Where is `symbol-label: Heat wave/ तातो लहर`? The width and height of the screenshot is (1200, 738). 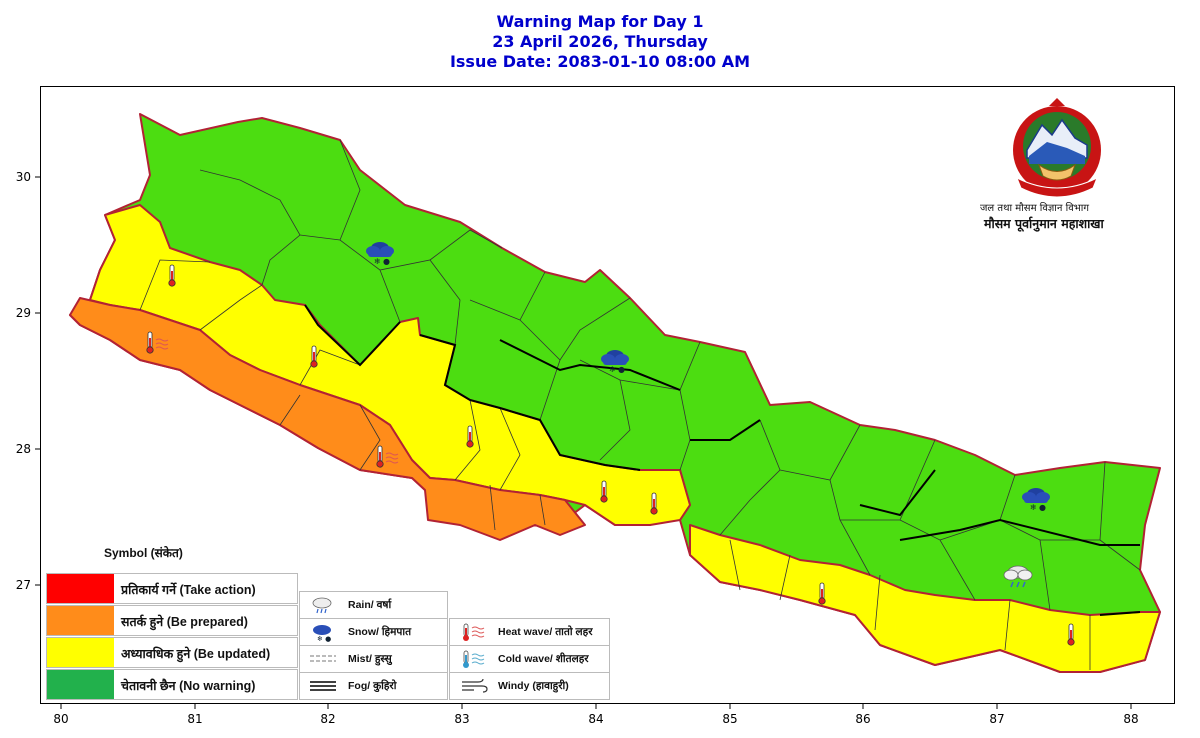
symbol-label: Heat wave/ तातो लहर is located at coordinates (545, 632).